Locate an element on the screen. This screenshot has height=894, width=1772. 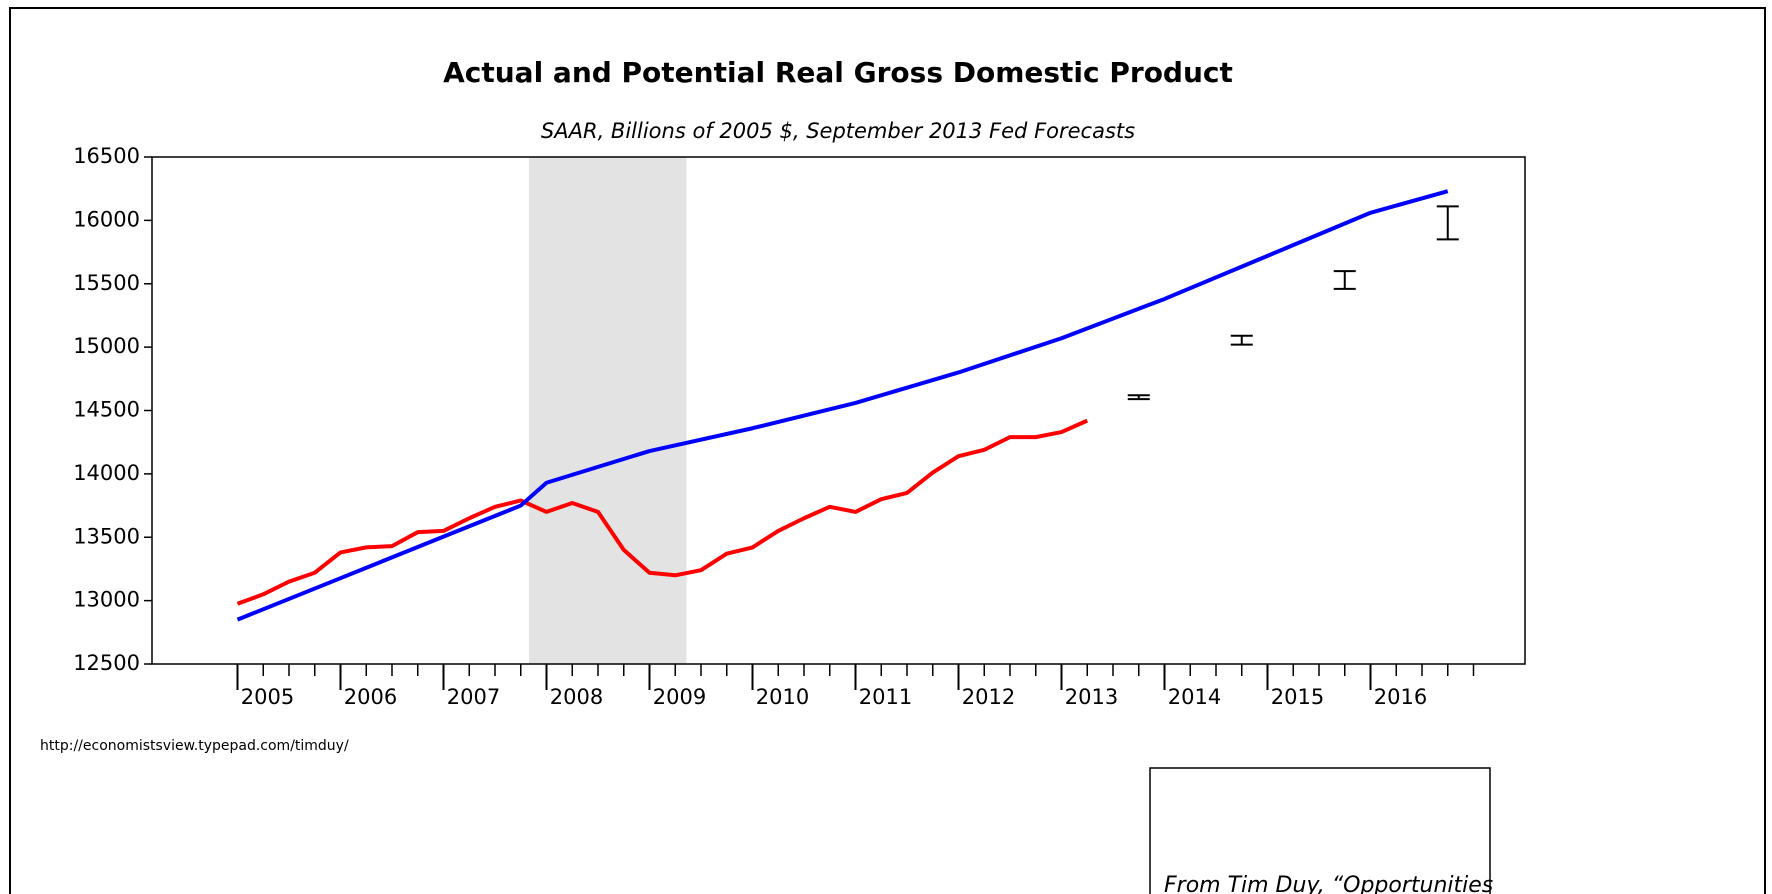
x-tick-label: 2007 is located at coordinates (473, 697).